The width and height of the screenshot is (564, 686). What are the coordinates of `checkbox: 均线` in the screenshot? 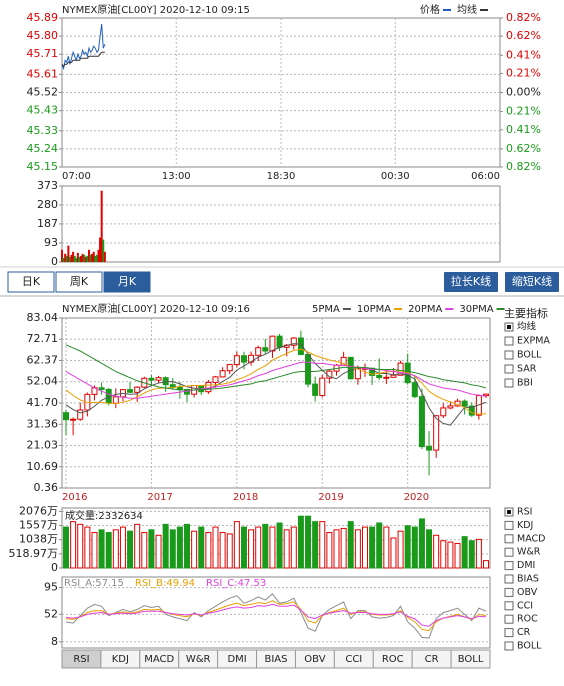 It's located at (520, 327).